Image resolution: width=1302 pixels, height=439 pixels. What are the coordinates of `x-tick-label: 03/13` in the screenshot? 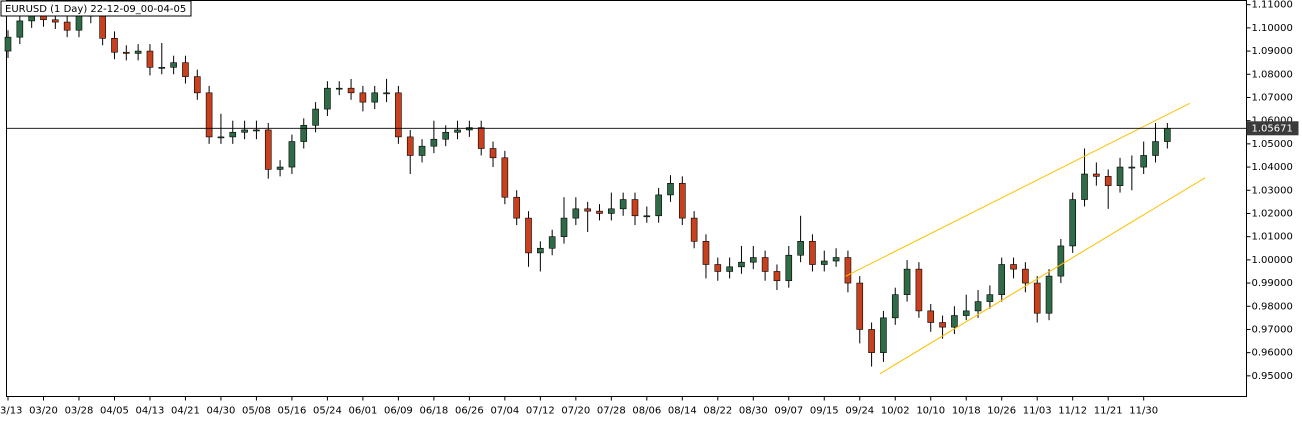 It's located at (11, 411).